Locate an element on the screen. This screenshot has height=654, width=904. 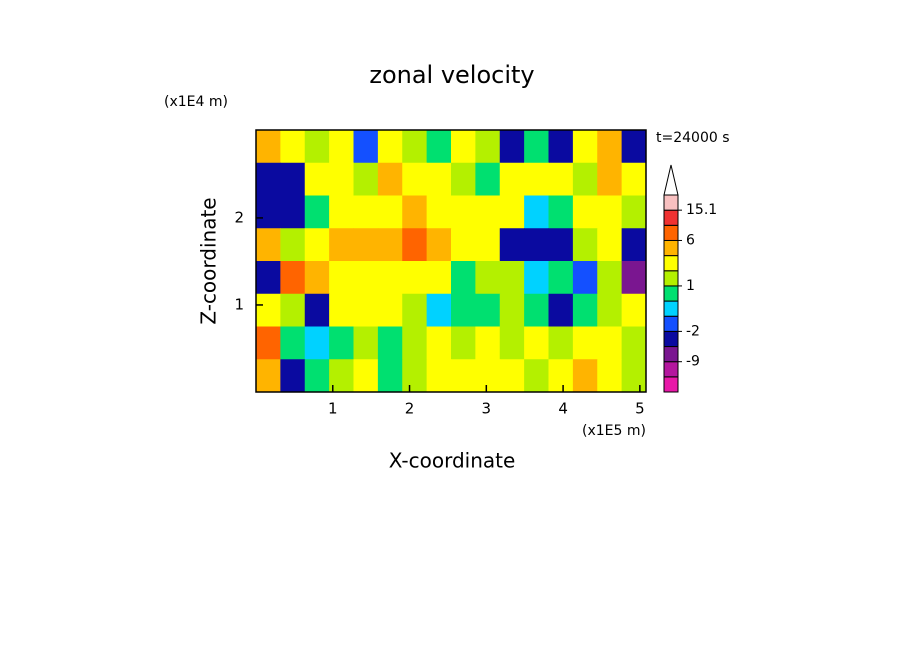
x-tick-label: 5 is located at coordinates (640, 409).